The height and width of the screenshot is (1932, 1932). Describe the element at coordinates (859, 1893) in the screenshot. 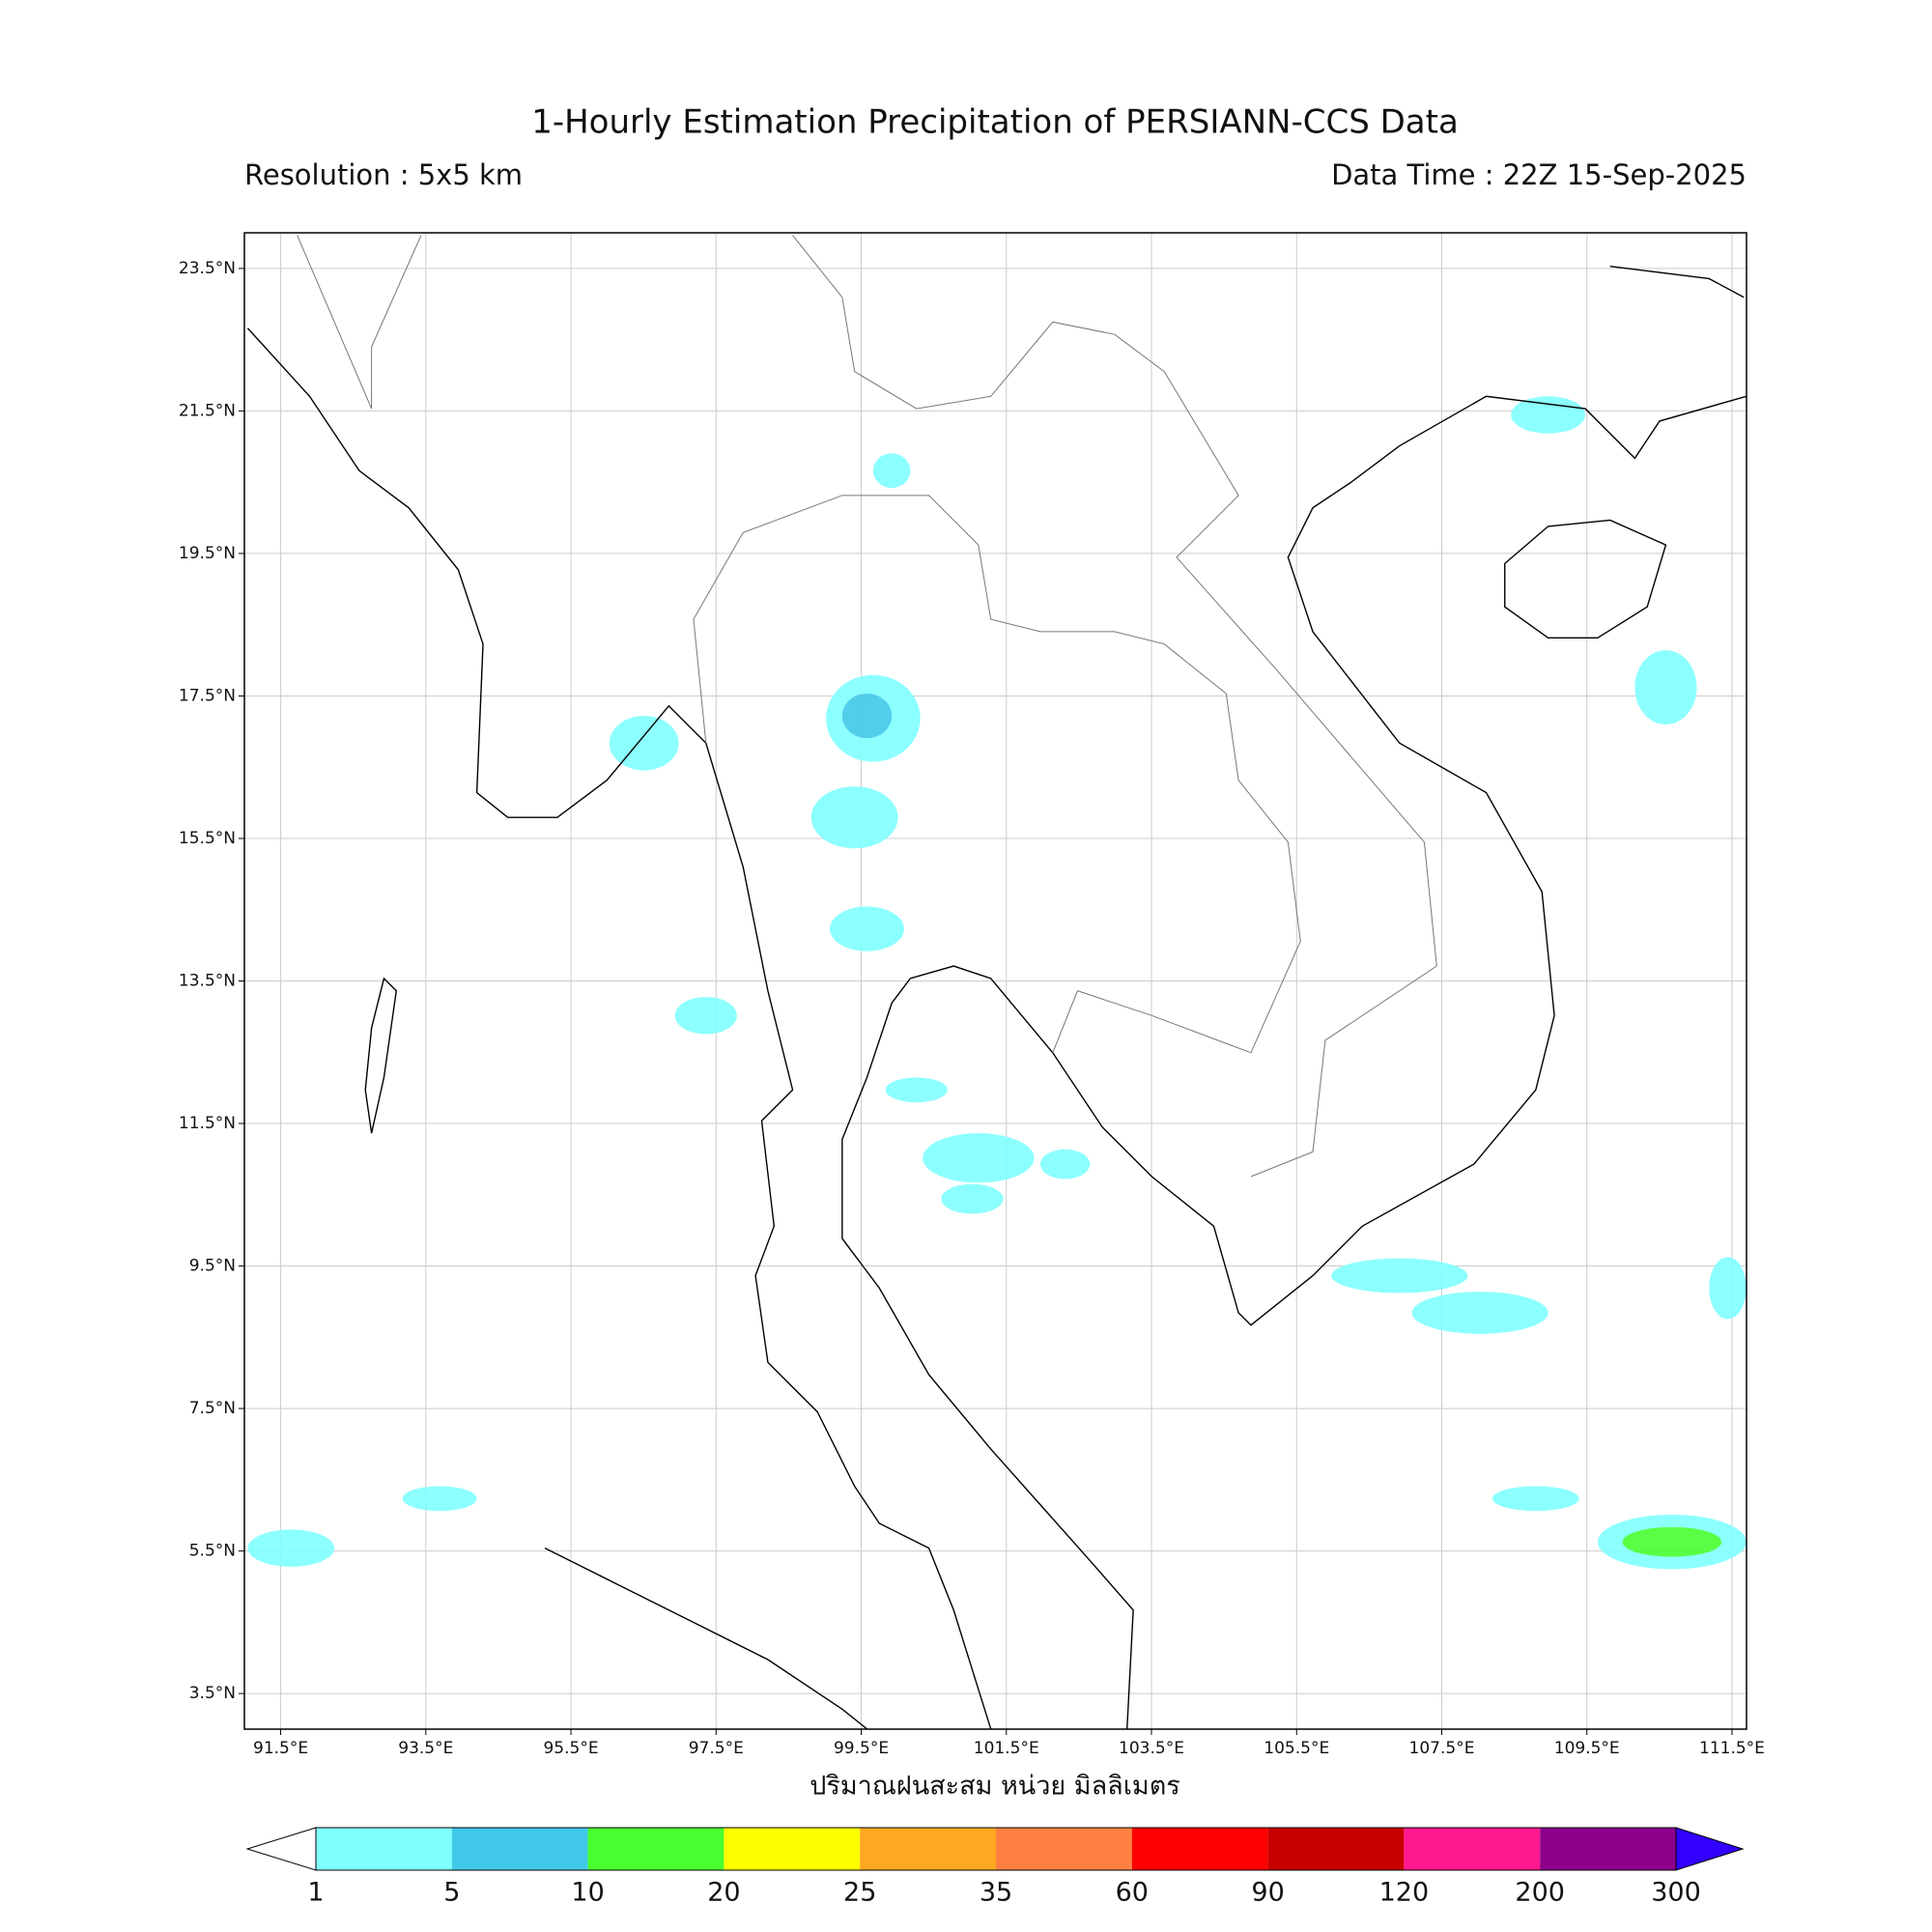

I see `colorbar-label: 25` at that location.